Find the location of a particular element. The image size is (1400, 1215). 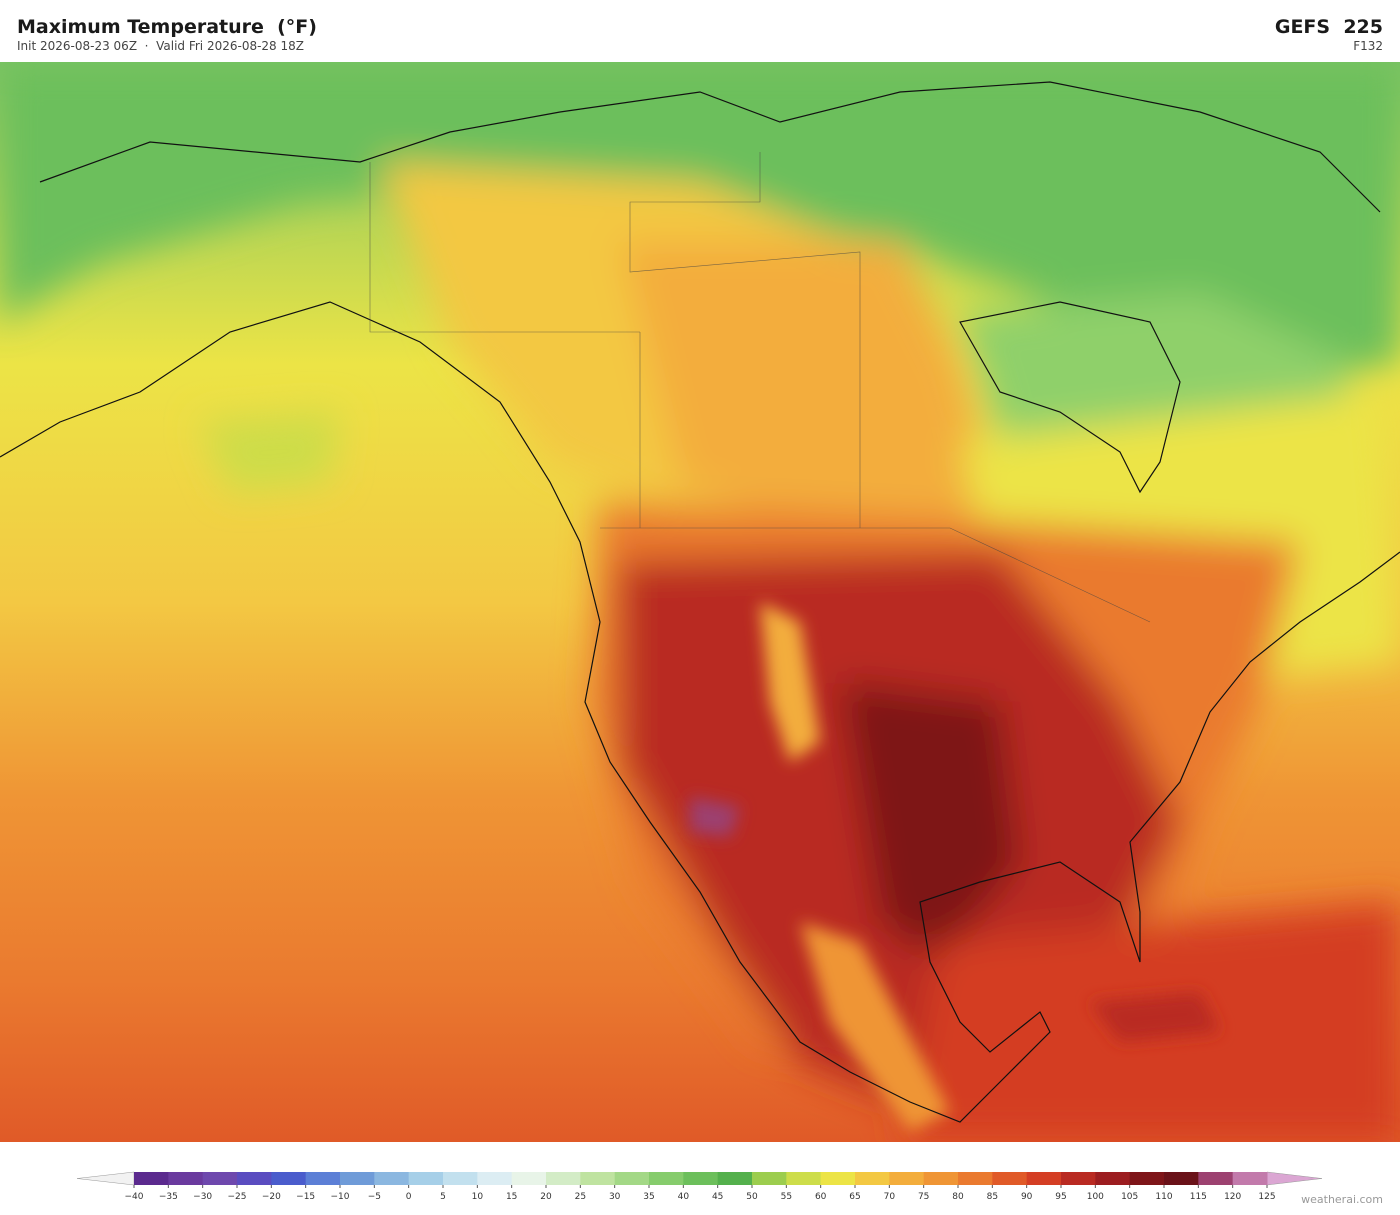

model-label: GEFS 225 is located at coordinates (1328, 27).